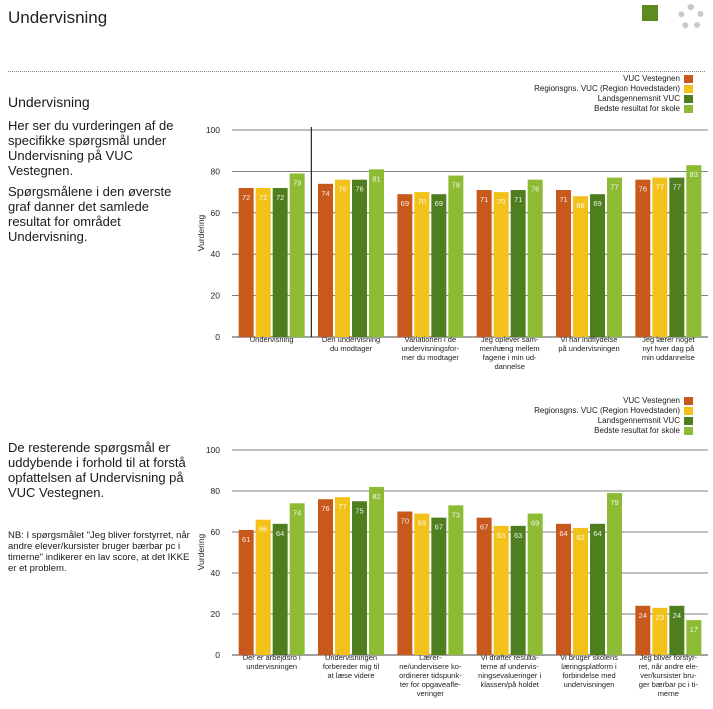 The image size is (713, 709). I want to click on x-tick-label: læringsplatform i, so click(589, 666).